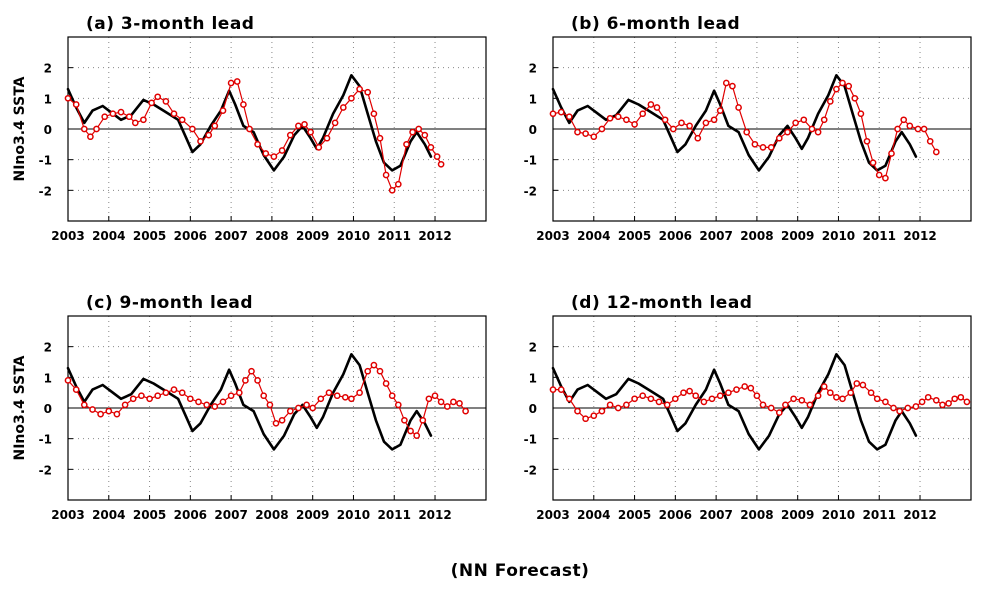 The image size is (985, 594). What do you see at coordinates (48, 130) in the screenshot?
I see `y-tick-label: 0` at bounding box center [48, 130].